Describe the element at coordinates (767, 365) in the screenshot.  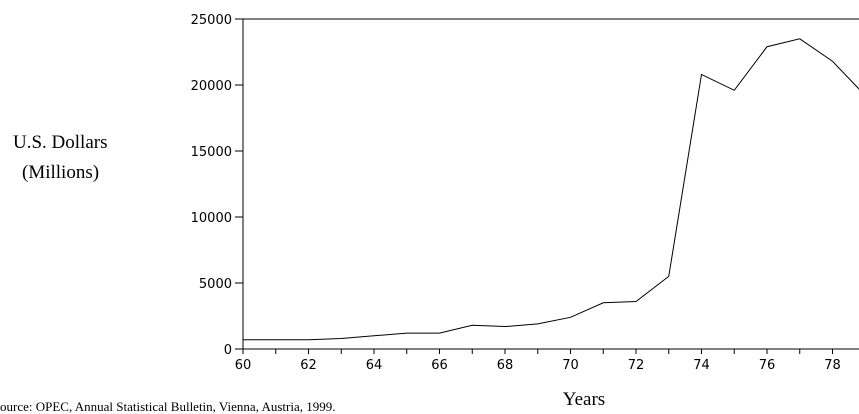
I see `x-tick-label: 76` at that location.